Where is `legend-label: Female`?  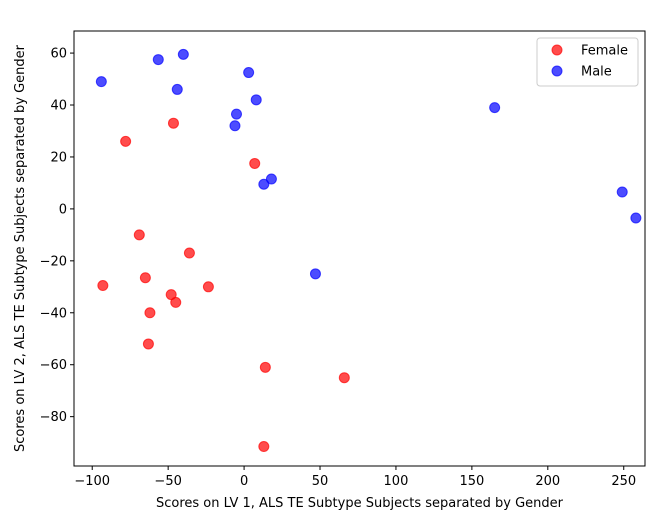 legend-label: Female is located at coordinates (604, 51).